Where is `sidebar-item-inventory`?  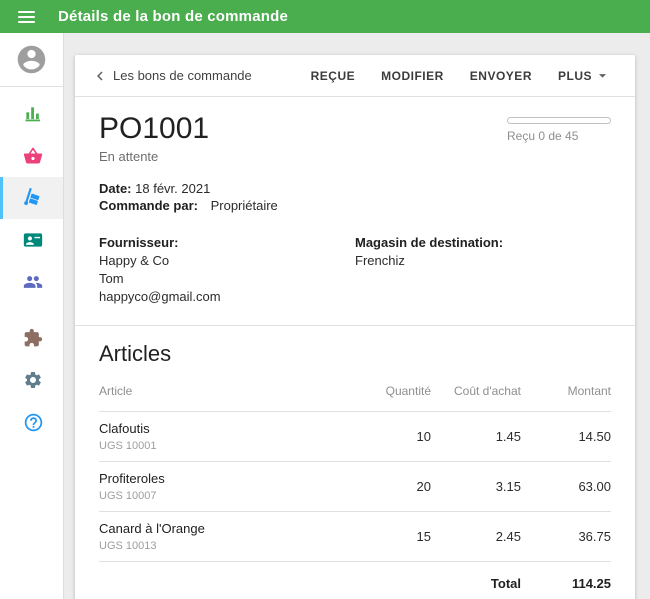
sidebar-item-inventory is located at coordinates (31, 198).